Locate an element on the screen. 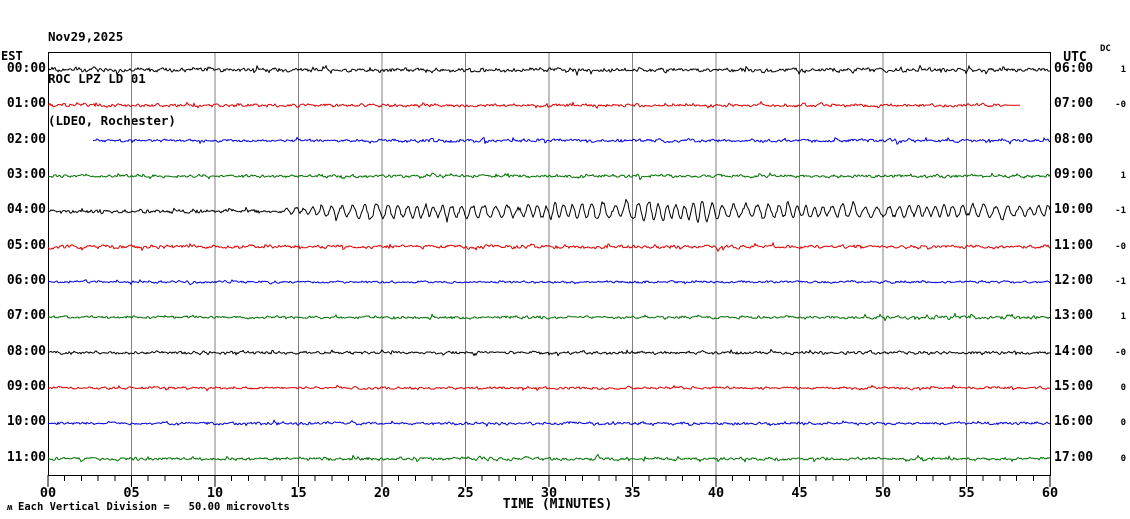 This screenshot has height=519, width=1130. utc-label-1400: 14:00 is located at coordinates (1074, 351).